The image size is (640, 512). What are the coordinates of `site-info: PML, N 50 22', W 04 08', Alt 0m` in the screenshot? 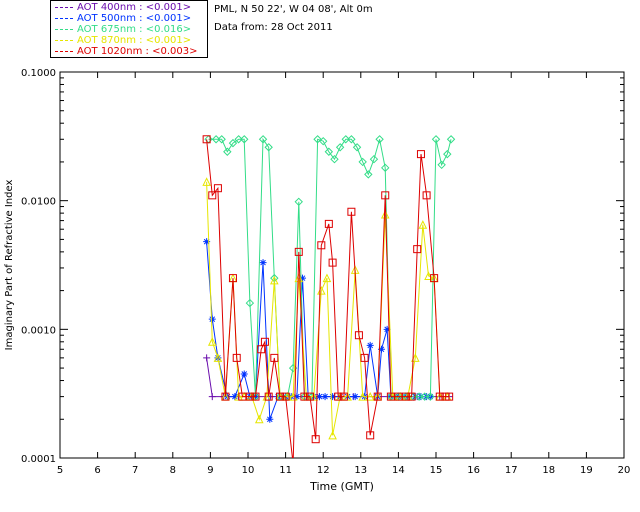 It's located at (293, 9).